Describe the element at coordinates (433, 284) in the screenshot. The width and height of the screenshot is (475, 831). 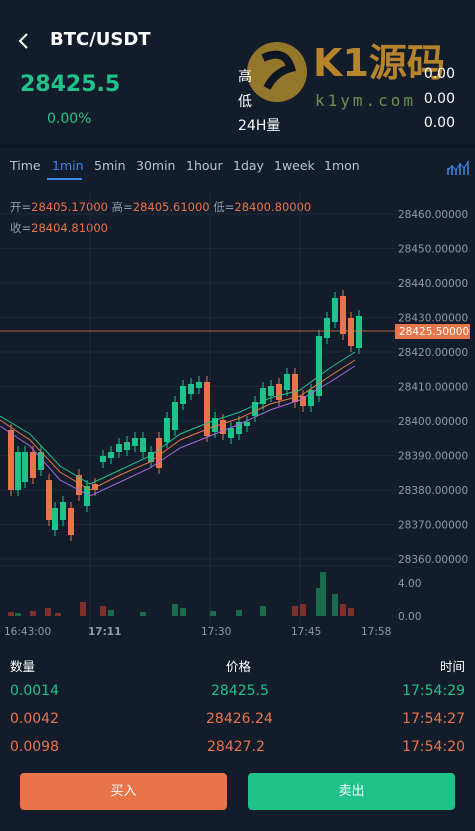
I see `y-tick-label: 28440.00000` at that location.